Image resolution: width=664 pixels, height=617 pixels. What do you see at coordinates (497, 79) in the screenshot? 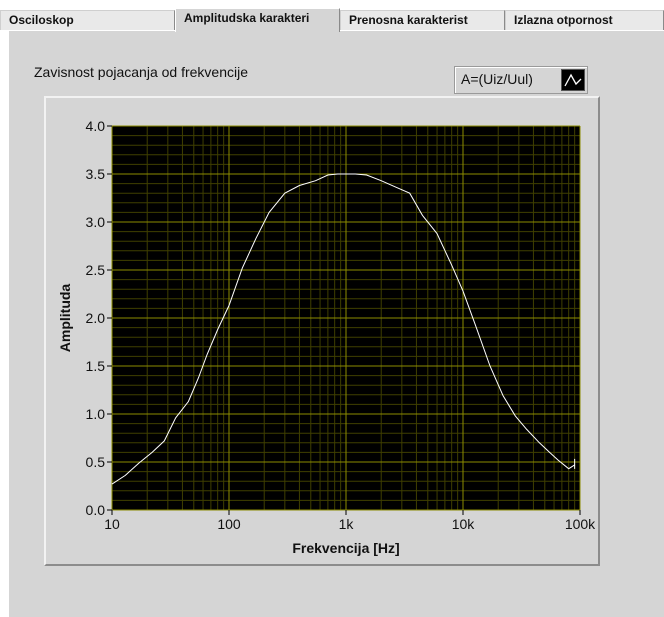
I see `legend-label: A=(Uiz/Uul)` at bounding box center [497, 79].